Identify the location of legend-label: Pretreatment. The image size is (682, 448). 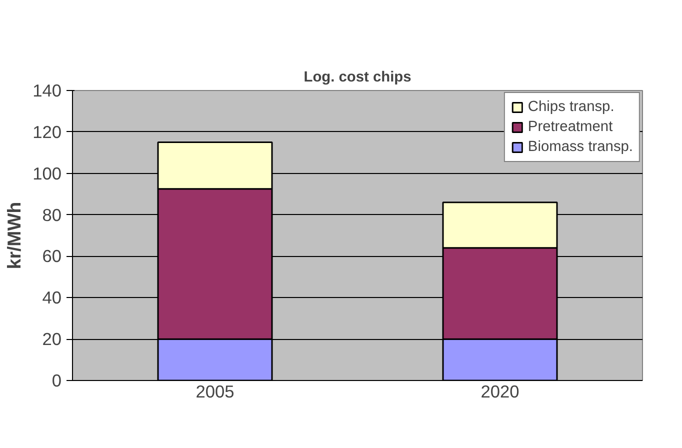
(570, 127).